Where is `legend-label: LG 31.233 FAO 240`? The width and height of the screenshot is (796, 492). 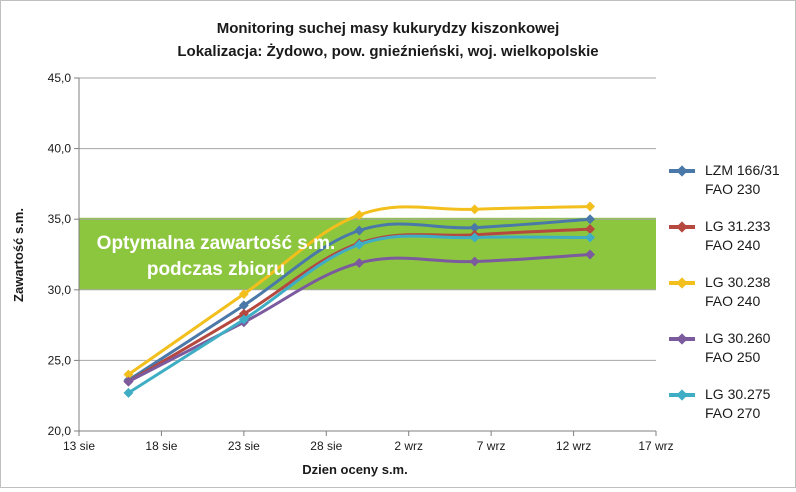 legend-label: LG 31.233 FAO 240 is located at coordinates (738, 235).